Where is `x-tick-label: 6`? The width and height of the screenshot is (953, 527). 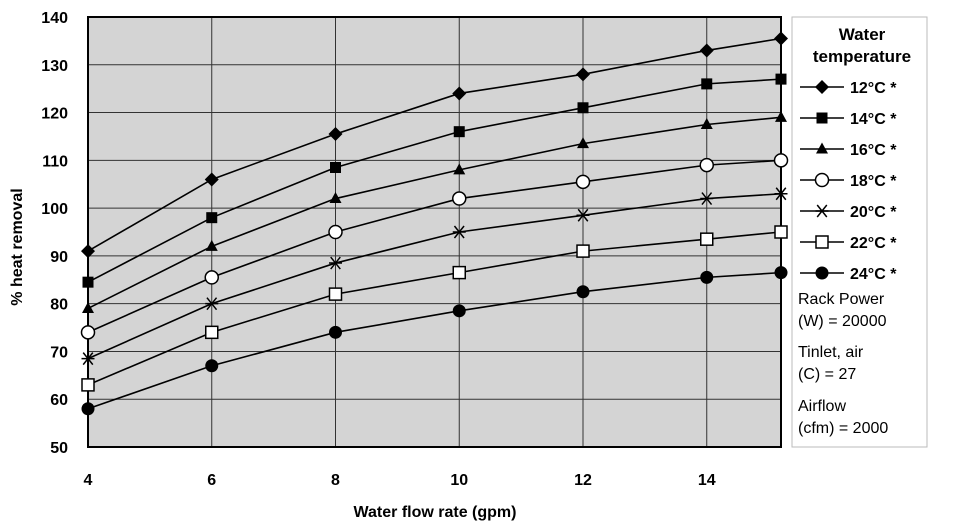
x-tick-label: 6 is located at coordinates (211, 480).